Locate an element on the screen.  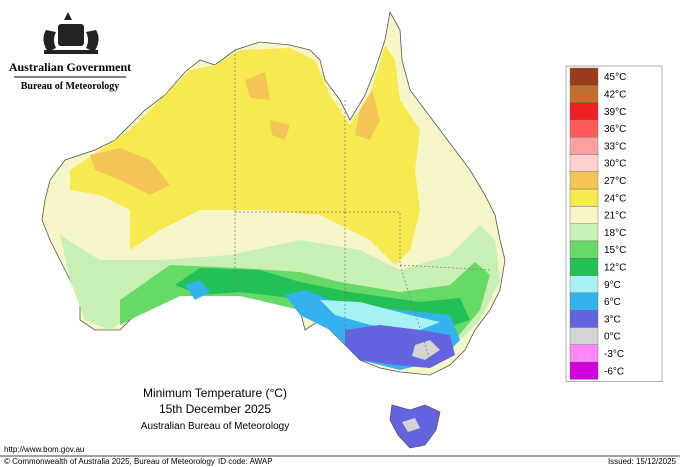
legend-label: 27°C is located at coordinates (615, 181).